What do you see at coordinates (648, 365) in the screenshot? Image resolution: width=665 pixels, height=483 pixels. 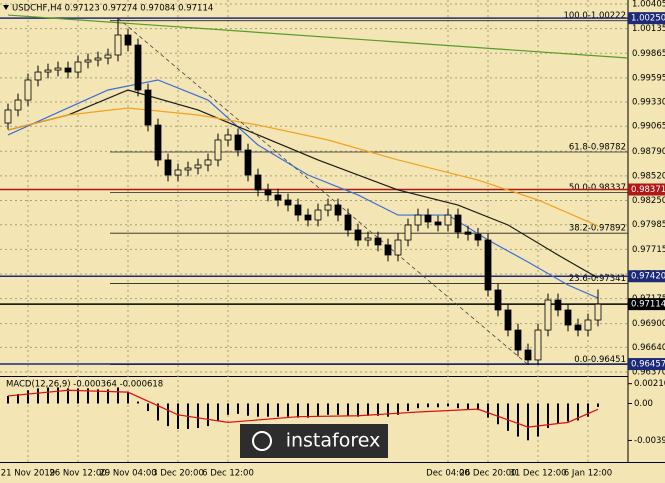 I see `price-tag-label: 0.96457` at bounding box center [648, 365].